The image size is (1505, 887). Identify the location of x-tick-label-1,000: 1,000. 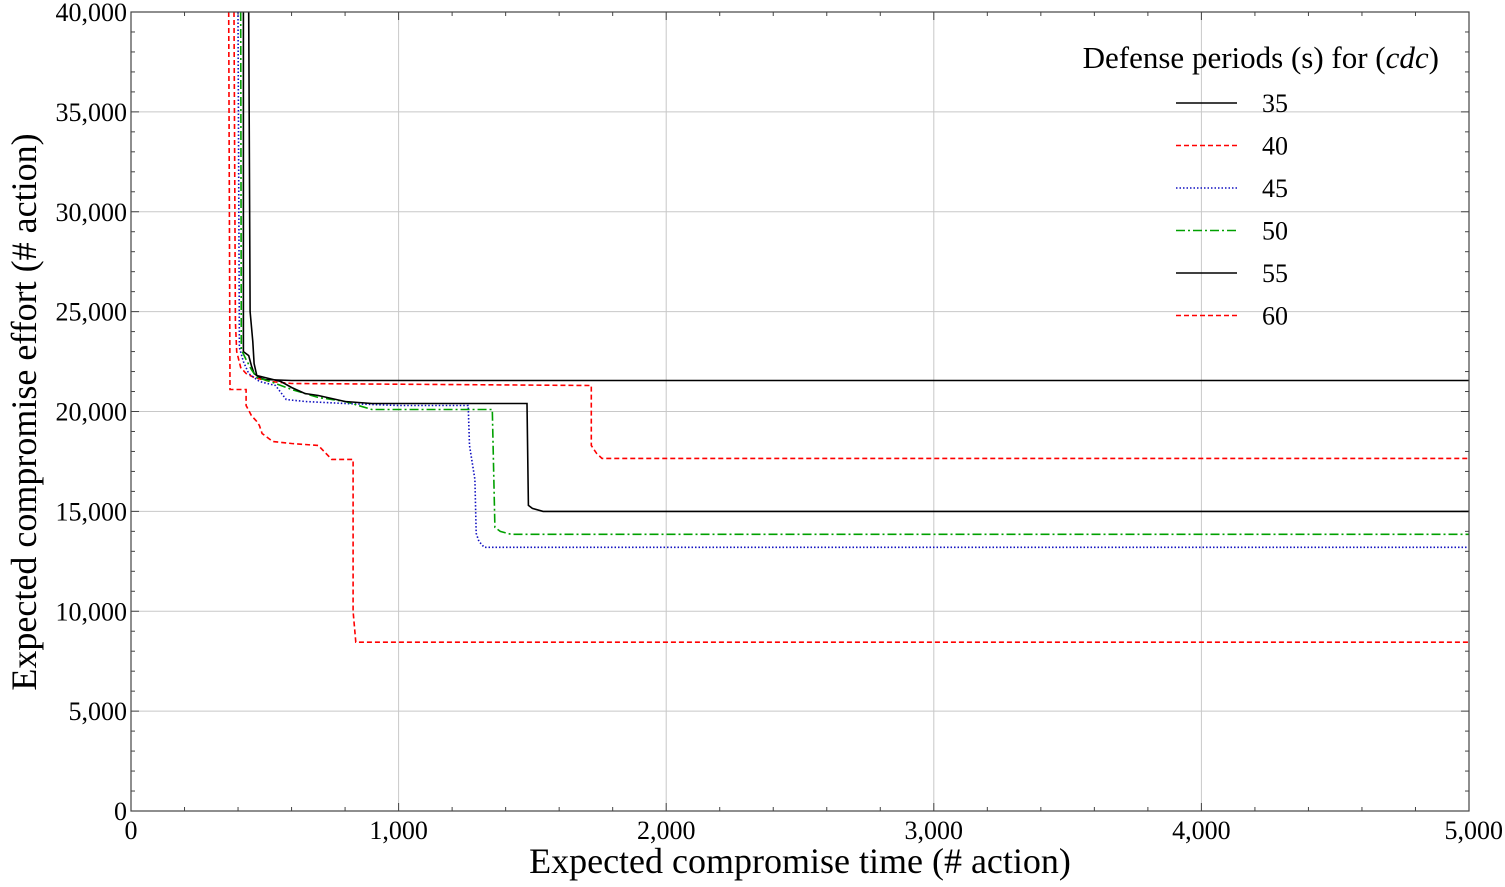
(398, 830).